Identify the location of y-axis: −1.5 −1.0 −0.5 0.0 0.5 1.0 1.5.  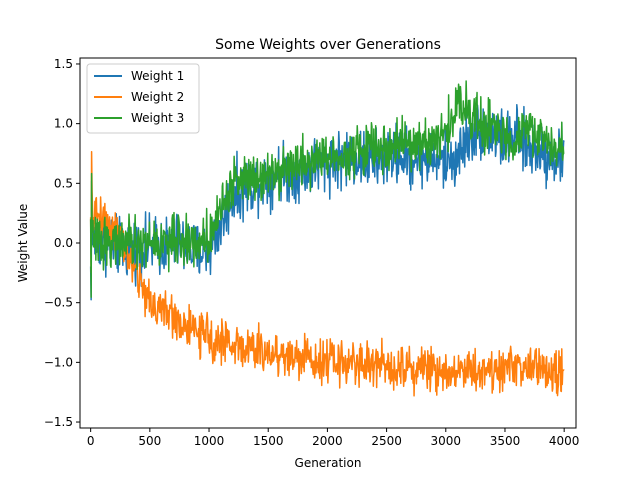
(62, 243).